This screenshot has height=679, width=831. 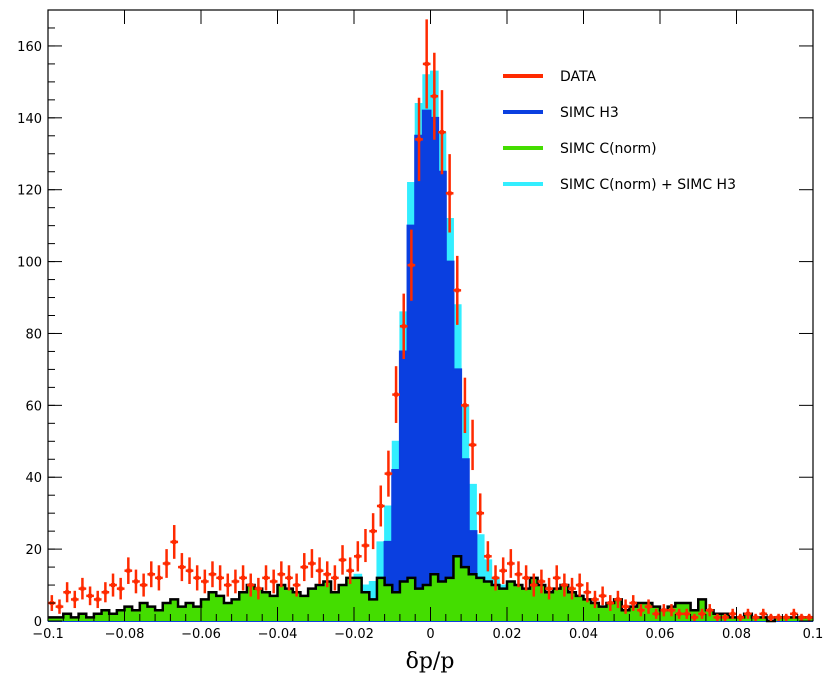 What do you see at coordinates (608, 149) in the screenshot?
I see `legend-label: SIMC C(norm)` at bounding box center [608, 149].